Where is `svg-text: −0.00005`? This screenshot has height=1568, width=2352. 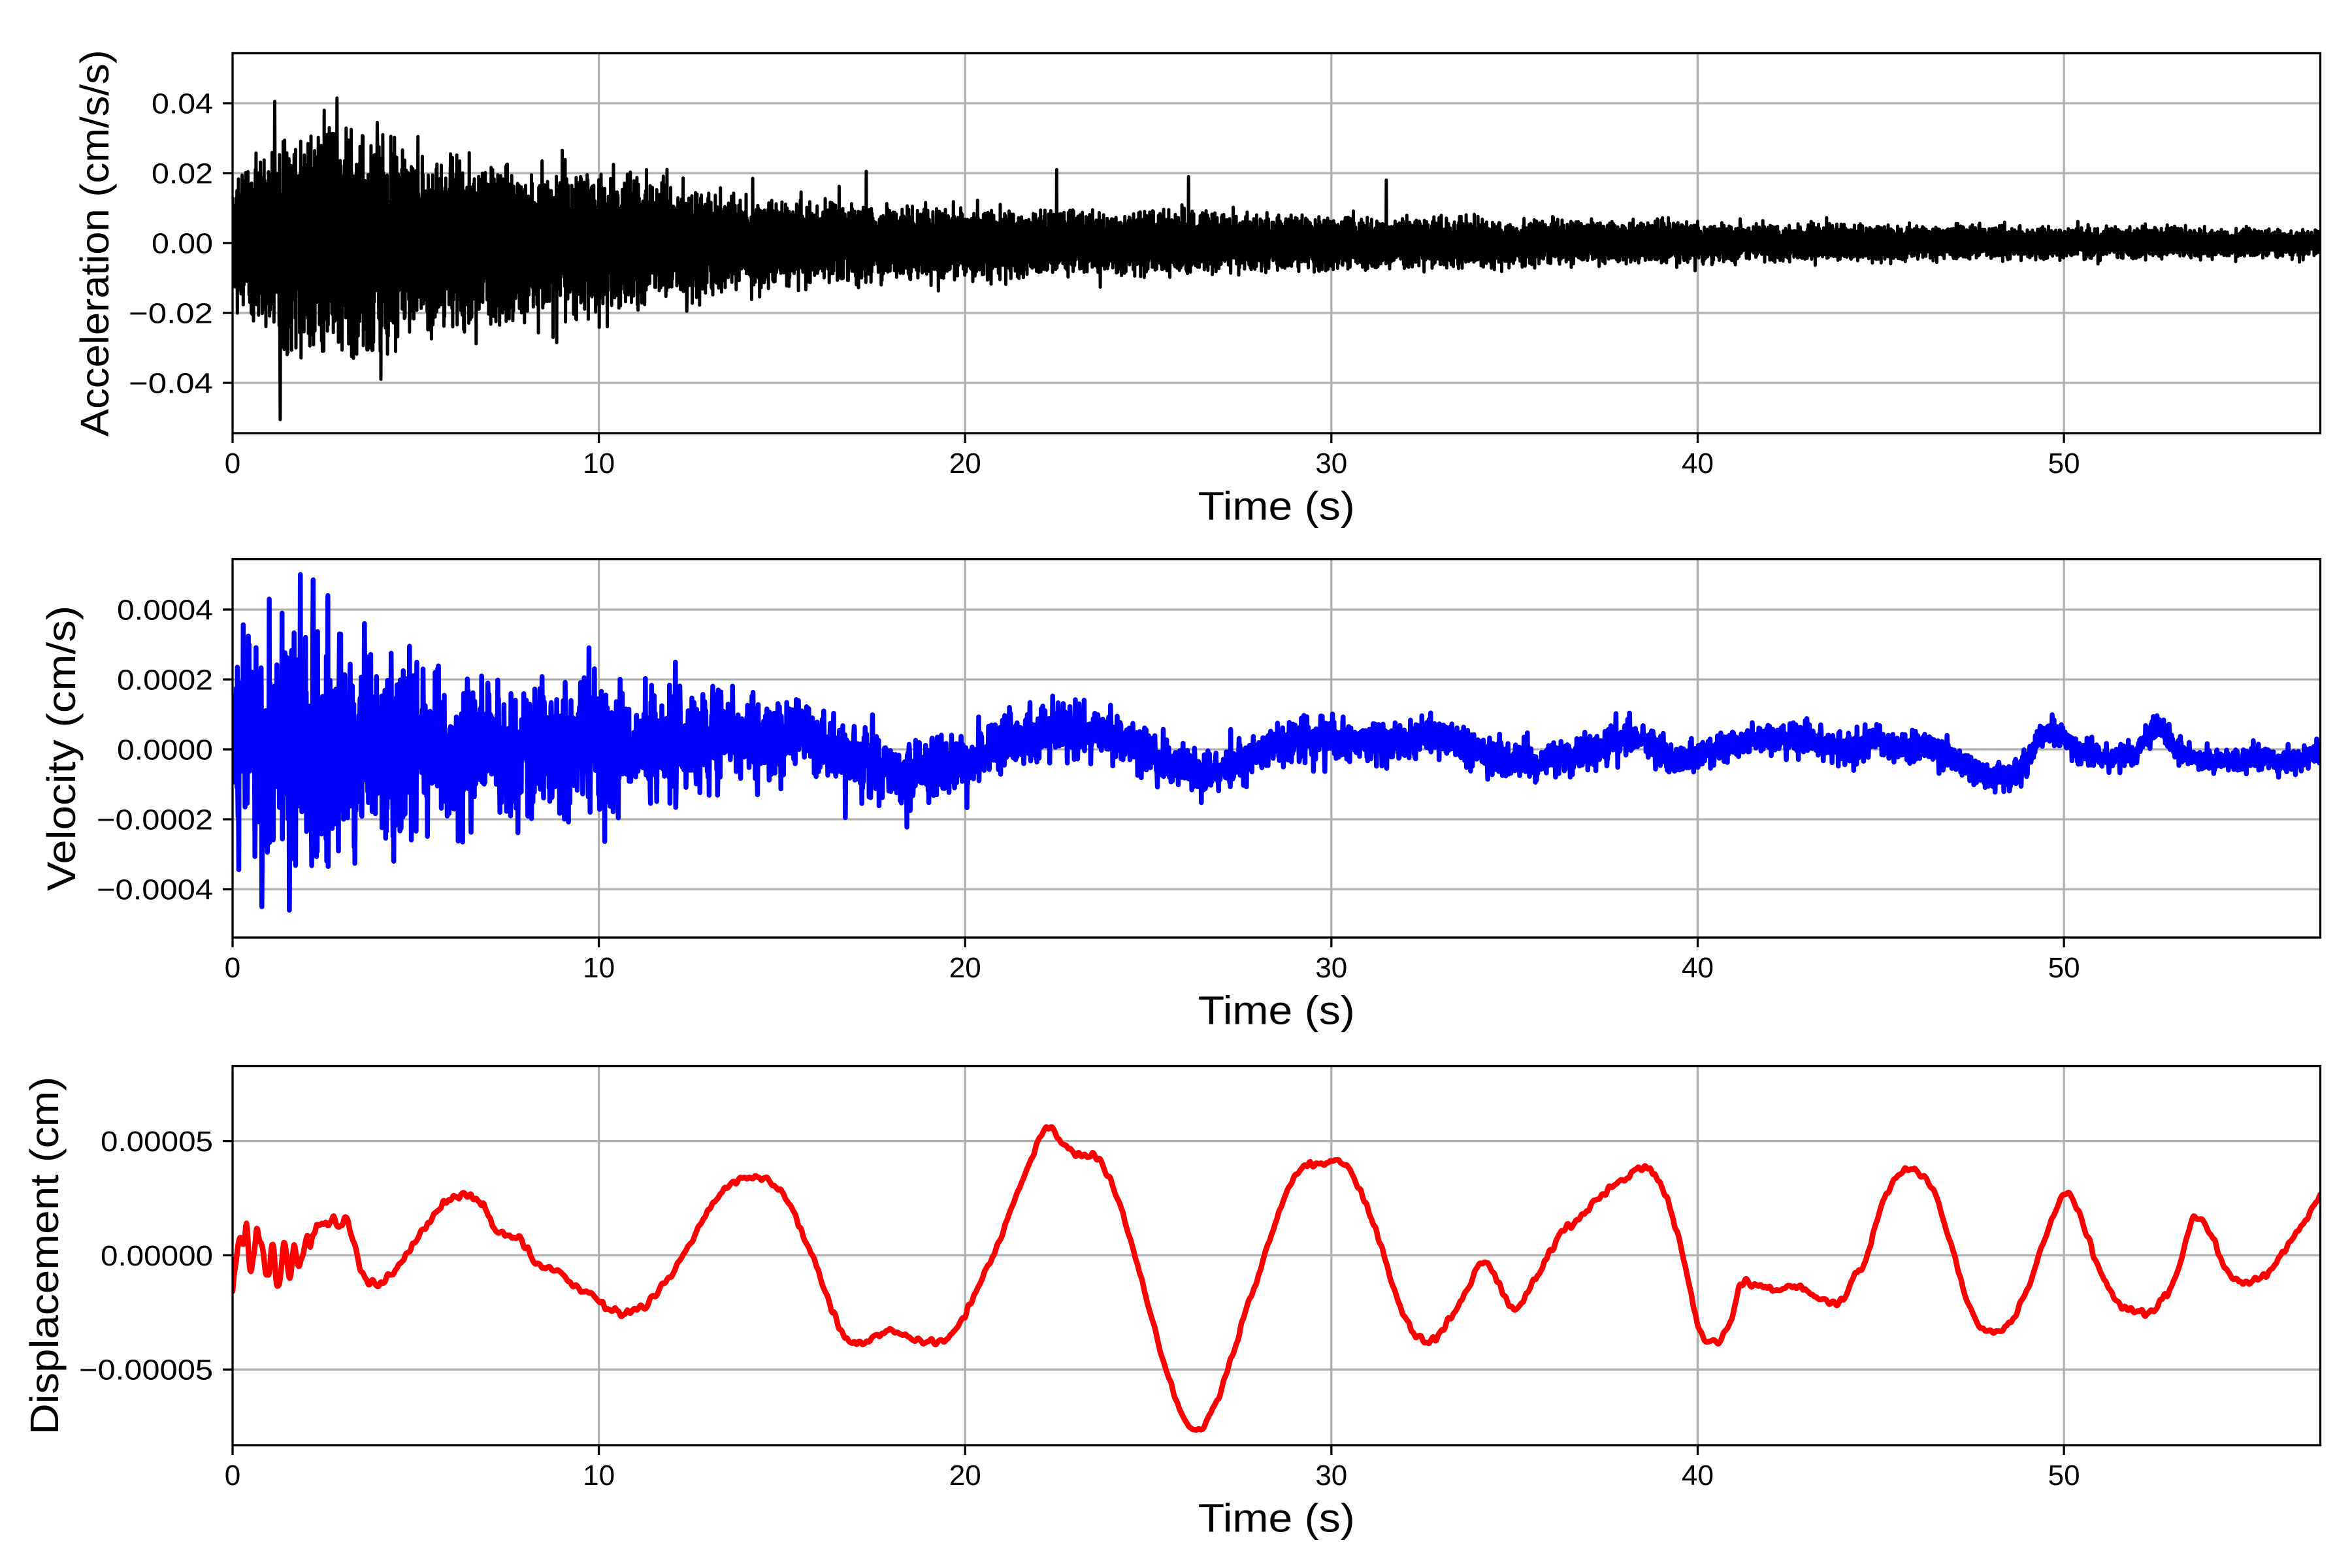 svg-text: −0.00005 is located at coordinates (146, 1370).